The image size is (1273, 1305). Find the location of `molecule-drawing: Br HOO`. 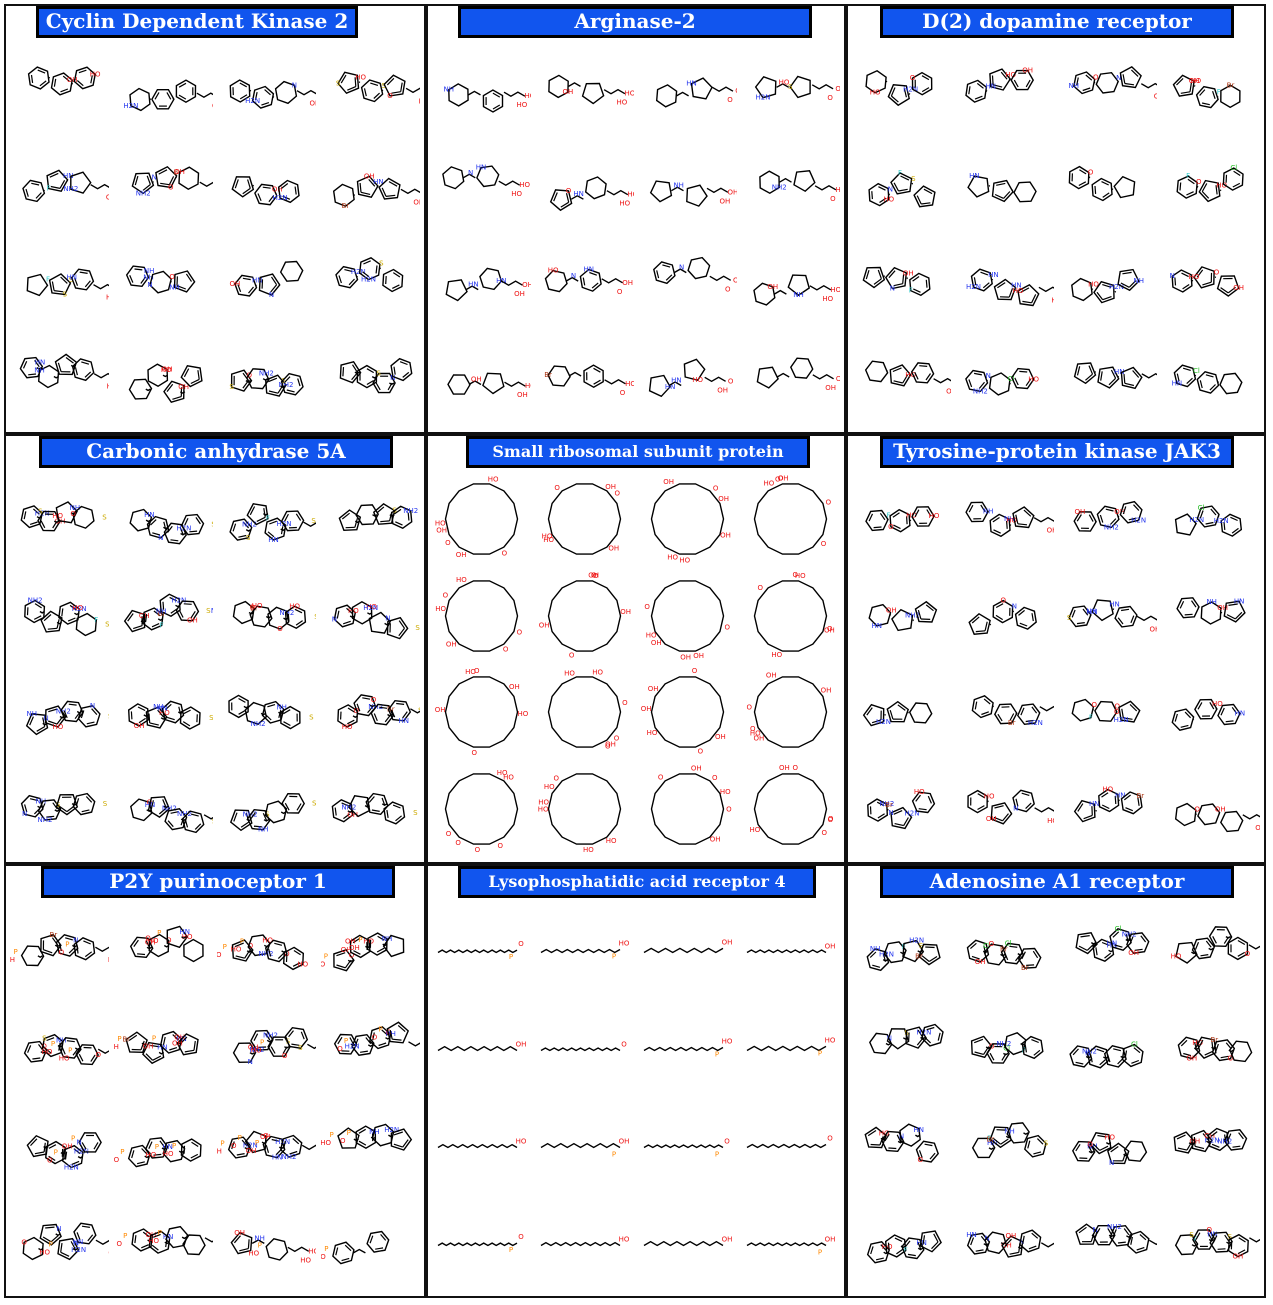

molecule-drawing: Br HOO is located at coordinates (589, 379).